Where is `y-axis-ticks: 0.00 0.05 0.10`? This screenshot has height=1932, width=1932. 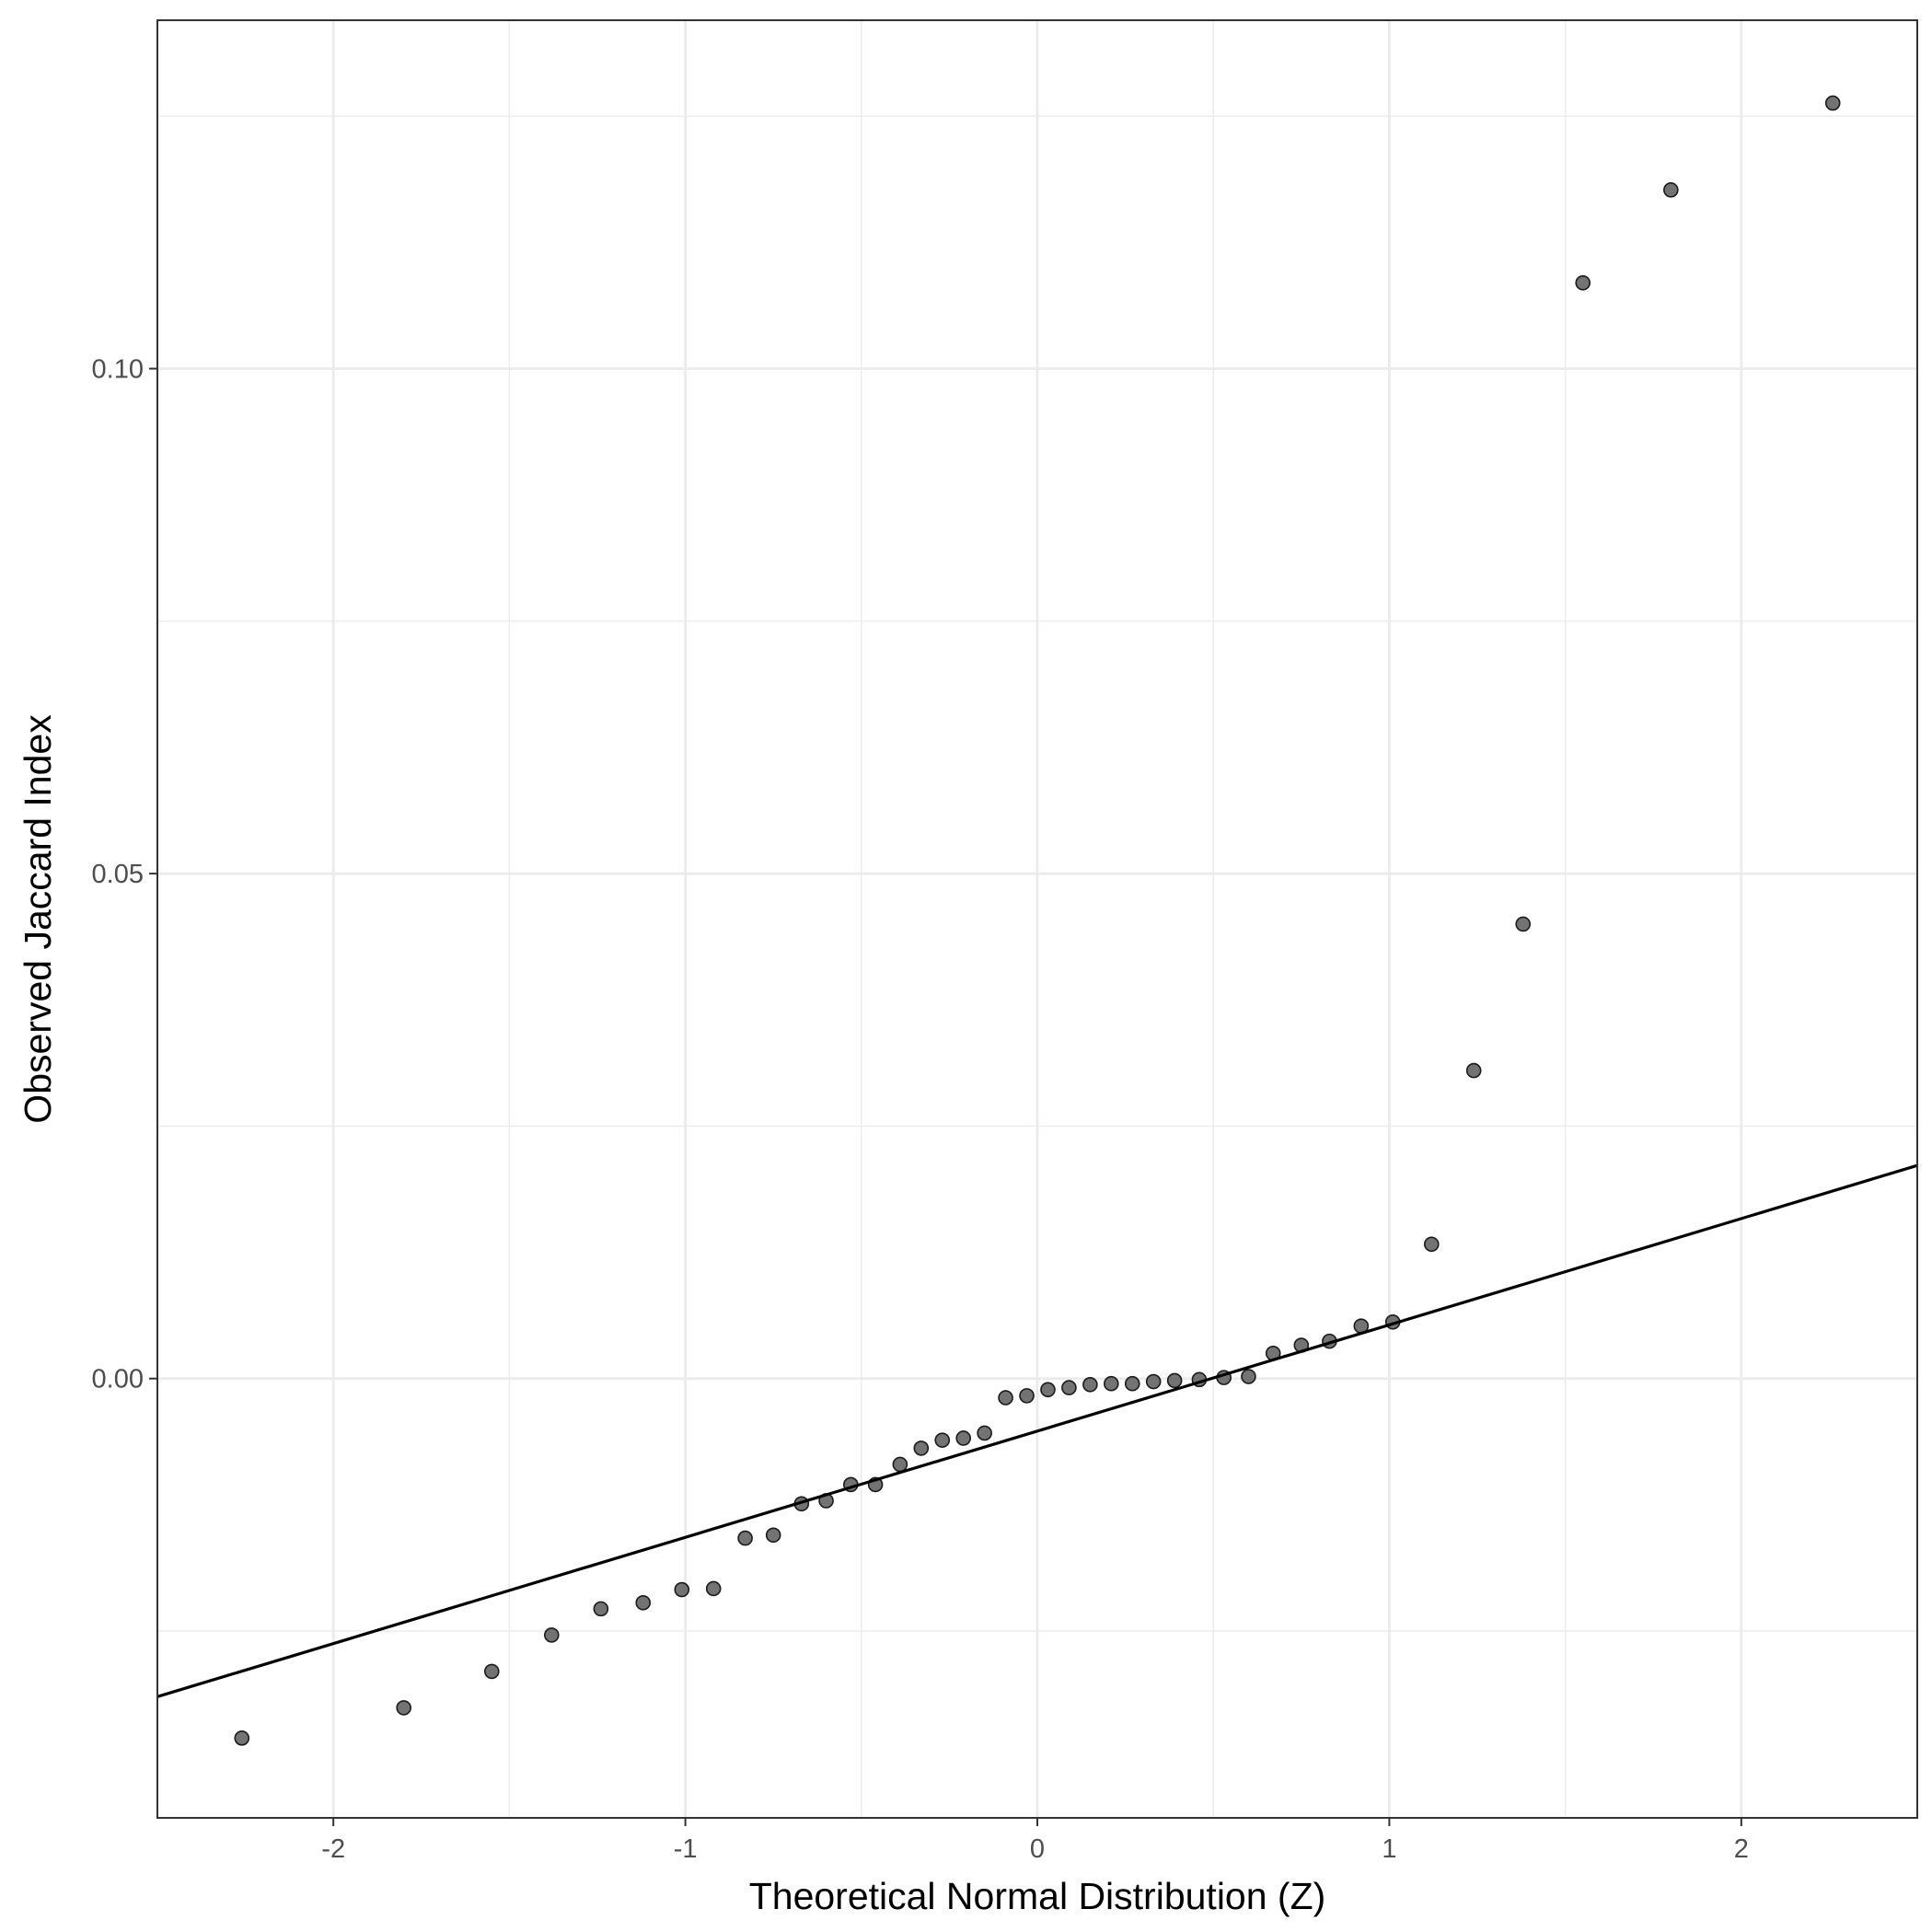
y-axis-ticks: 0.00 0.05 0.10 is located at coordinates (125, 875).